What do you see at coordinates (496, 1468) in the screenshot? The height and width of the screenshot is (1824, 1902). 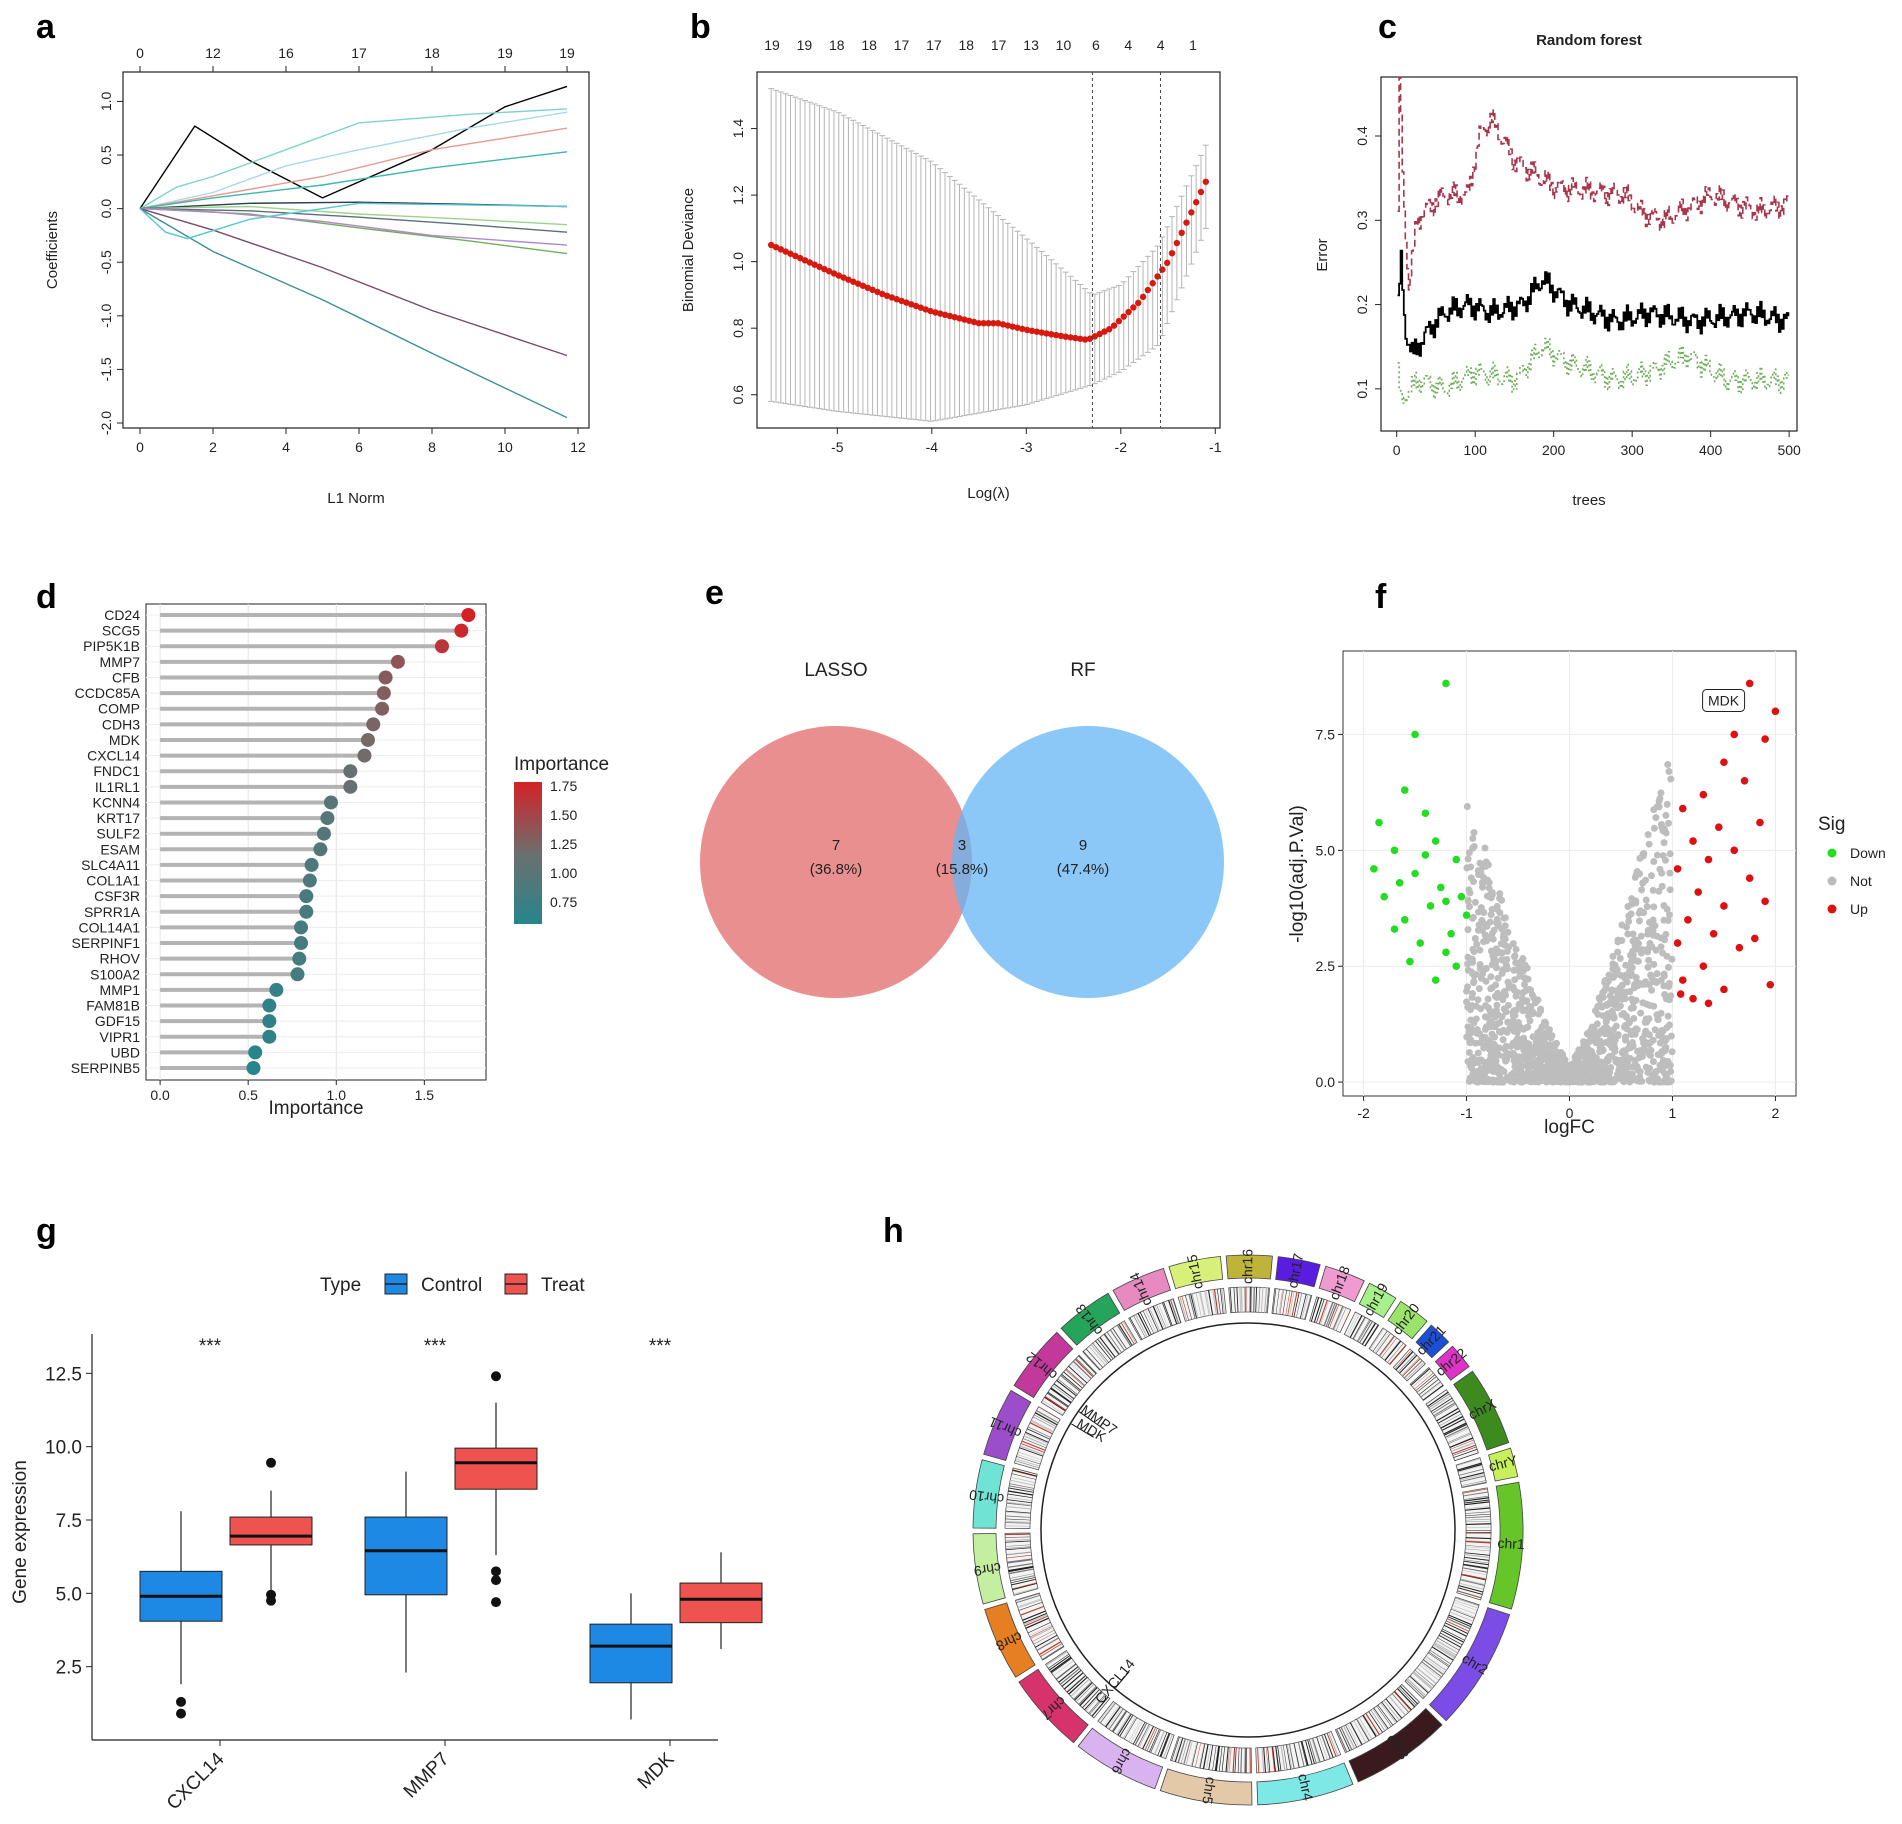 I see `box-treat` at bounding box center [496, 1468].